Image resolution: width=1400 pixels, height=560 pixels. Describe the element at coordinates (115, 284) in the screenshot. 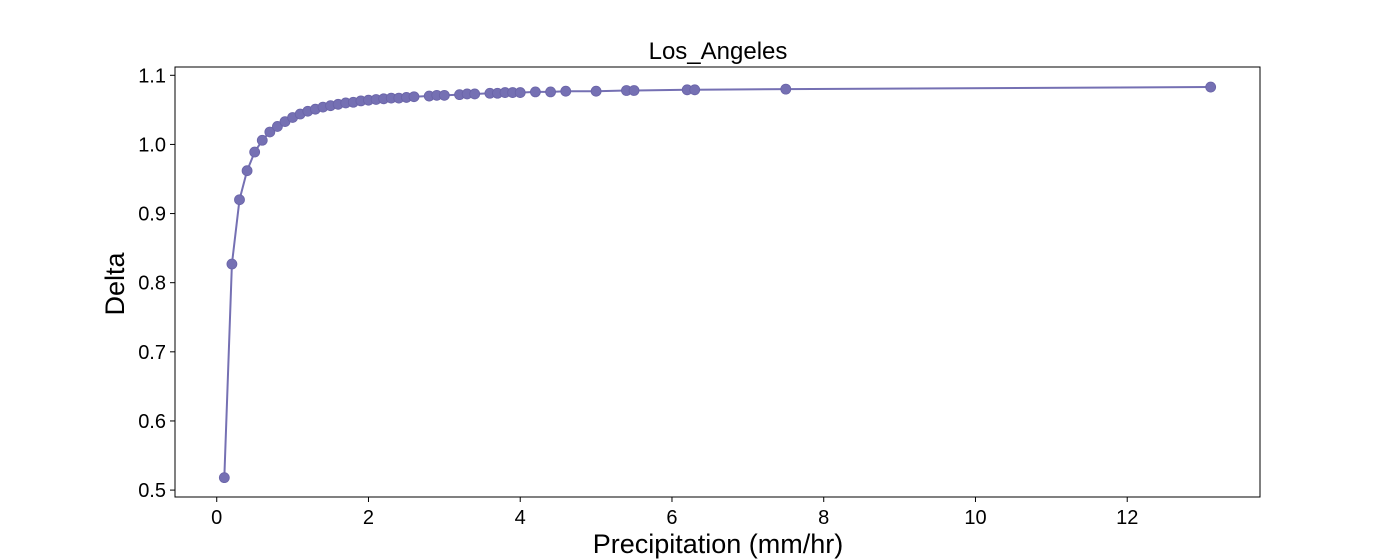

I see `y-axis-title: Delta` at that location.